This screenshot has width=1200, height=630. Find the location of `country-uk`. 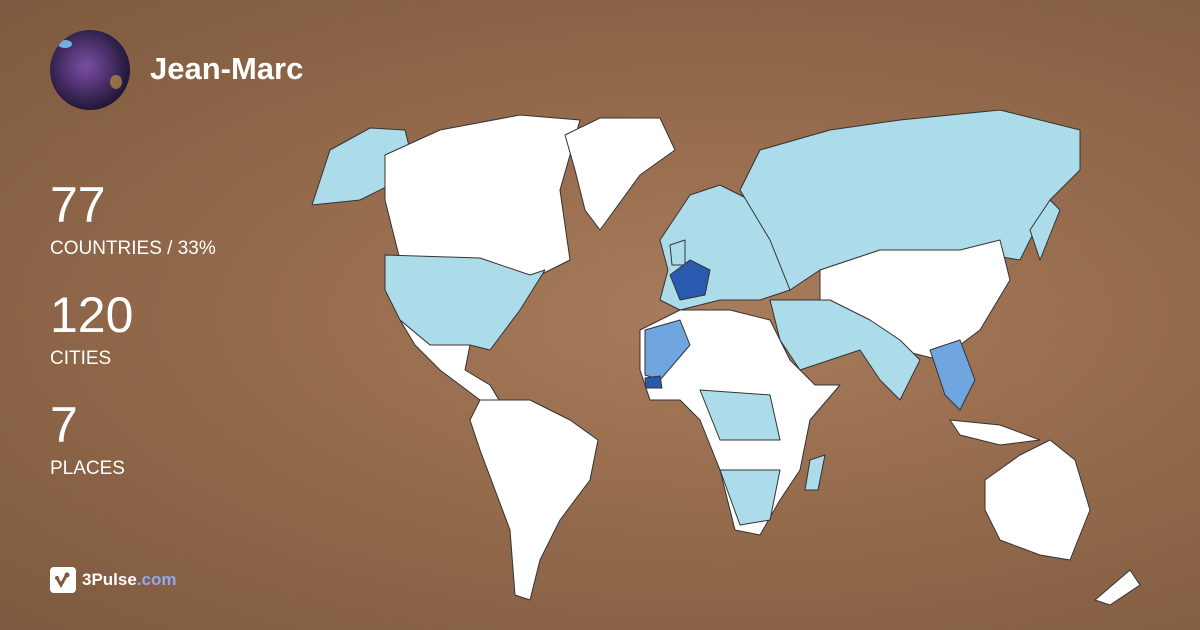

country-uk is located at coordinates (677, 252).